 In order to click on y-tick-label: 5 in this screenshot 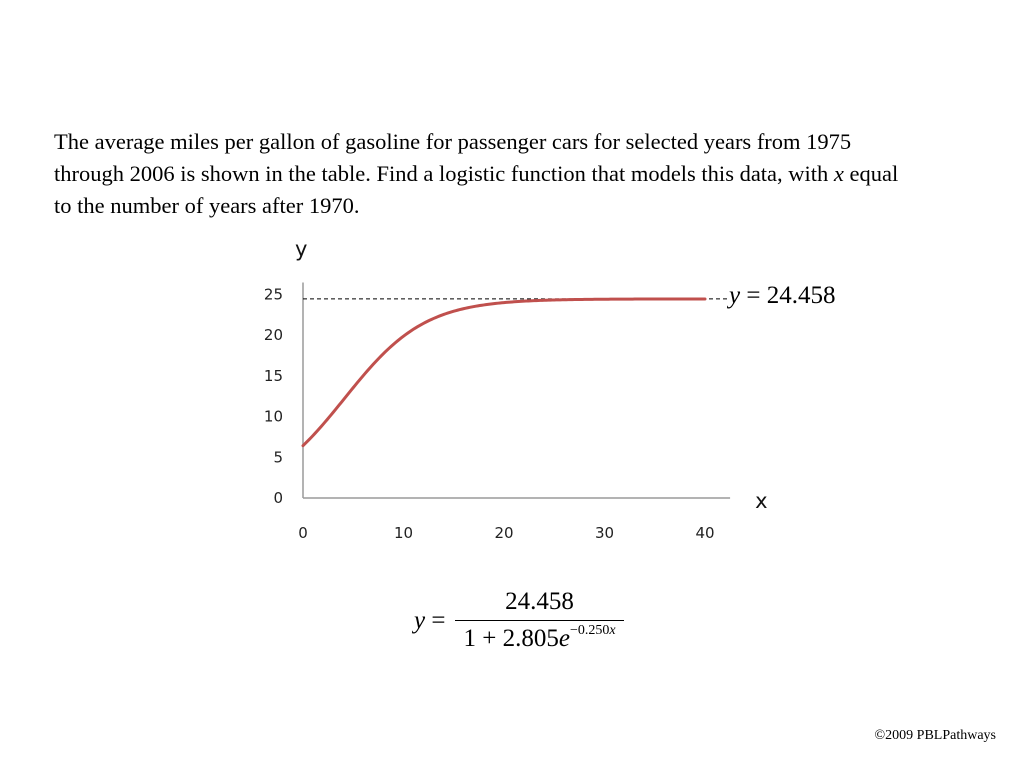, I will do `click(278, 457)`.